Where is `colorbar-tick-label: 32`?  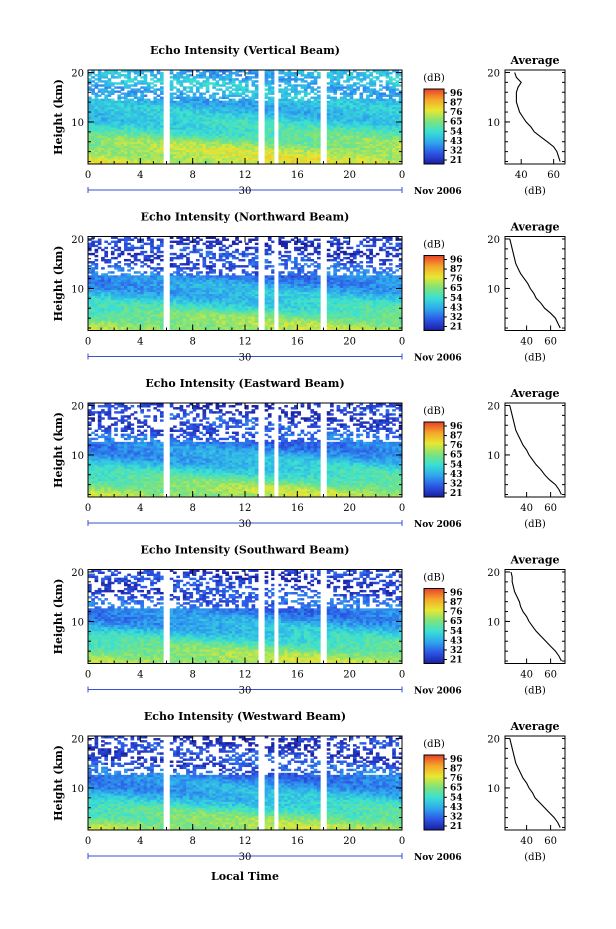 colorbar-tick-label: 32 is located at coordinates (456, 151).